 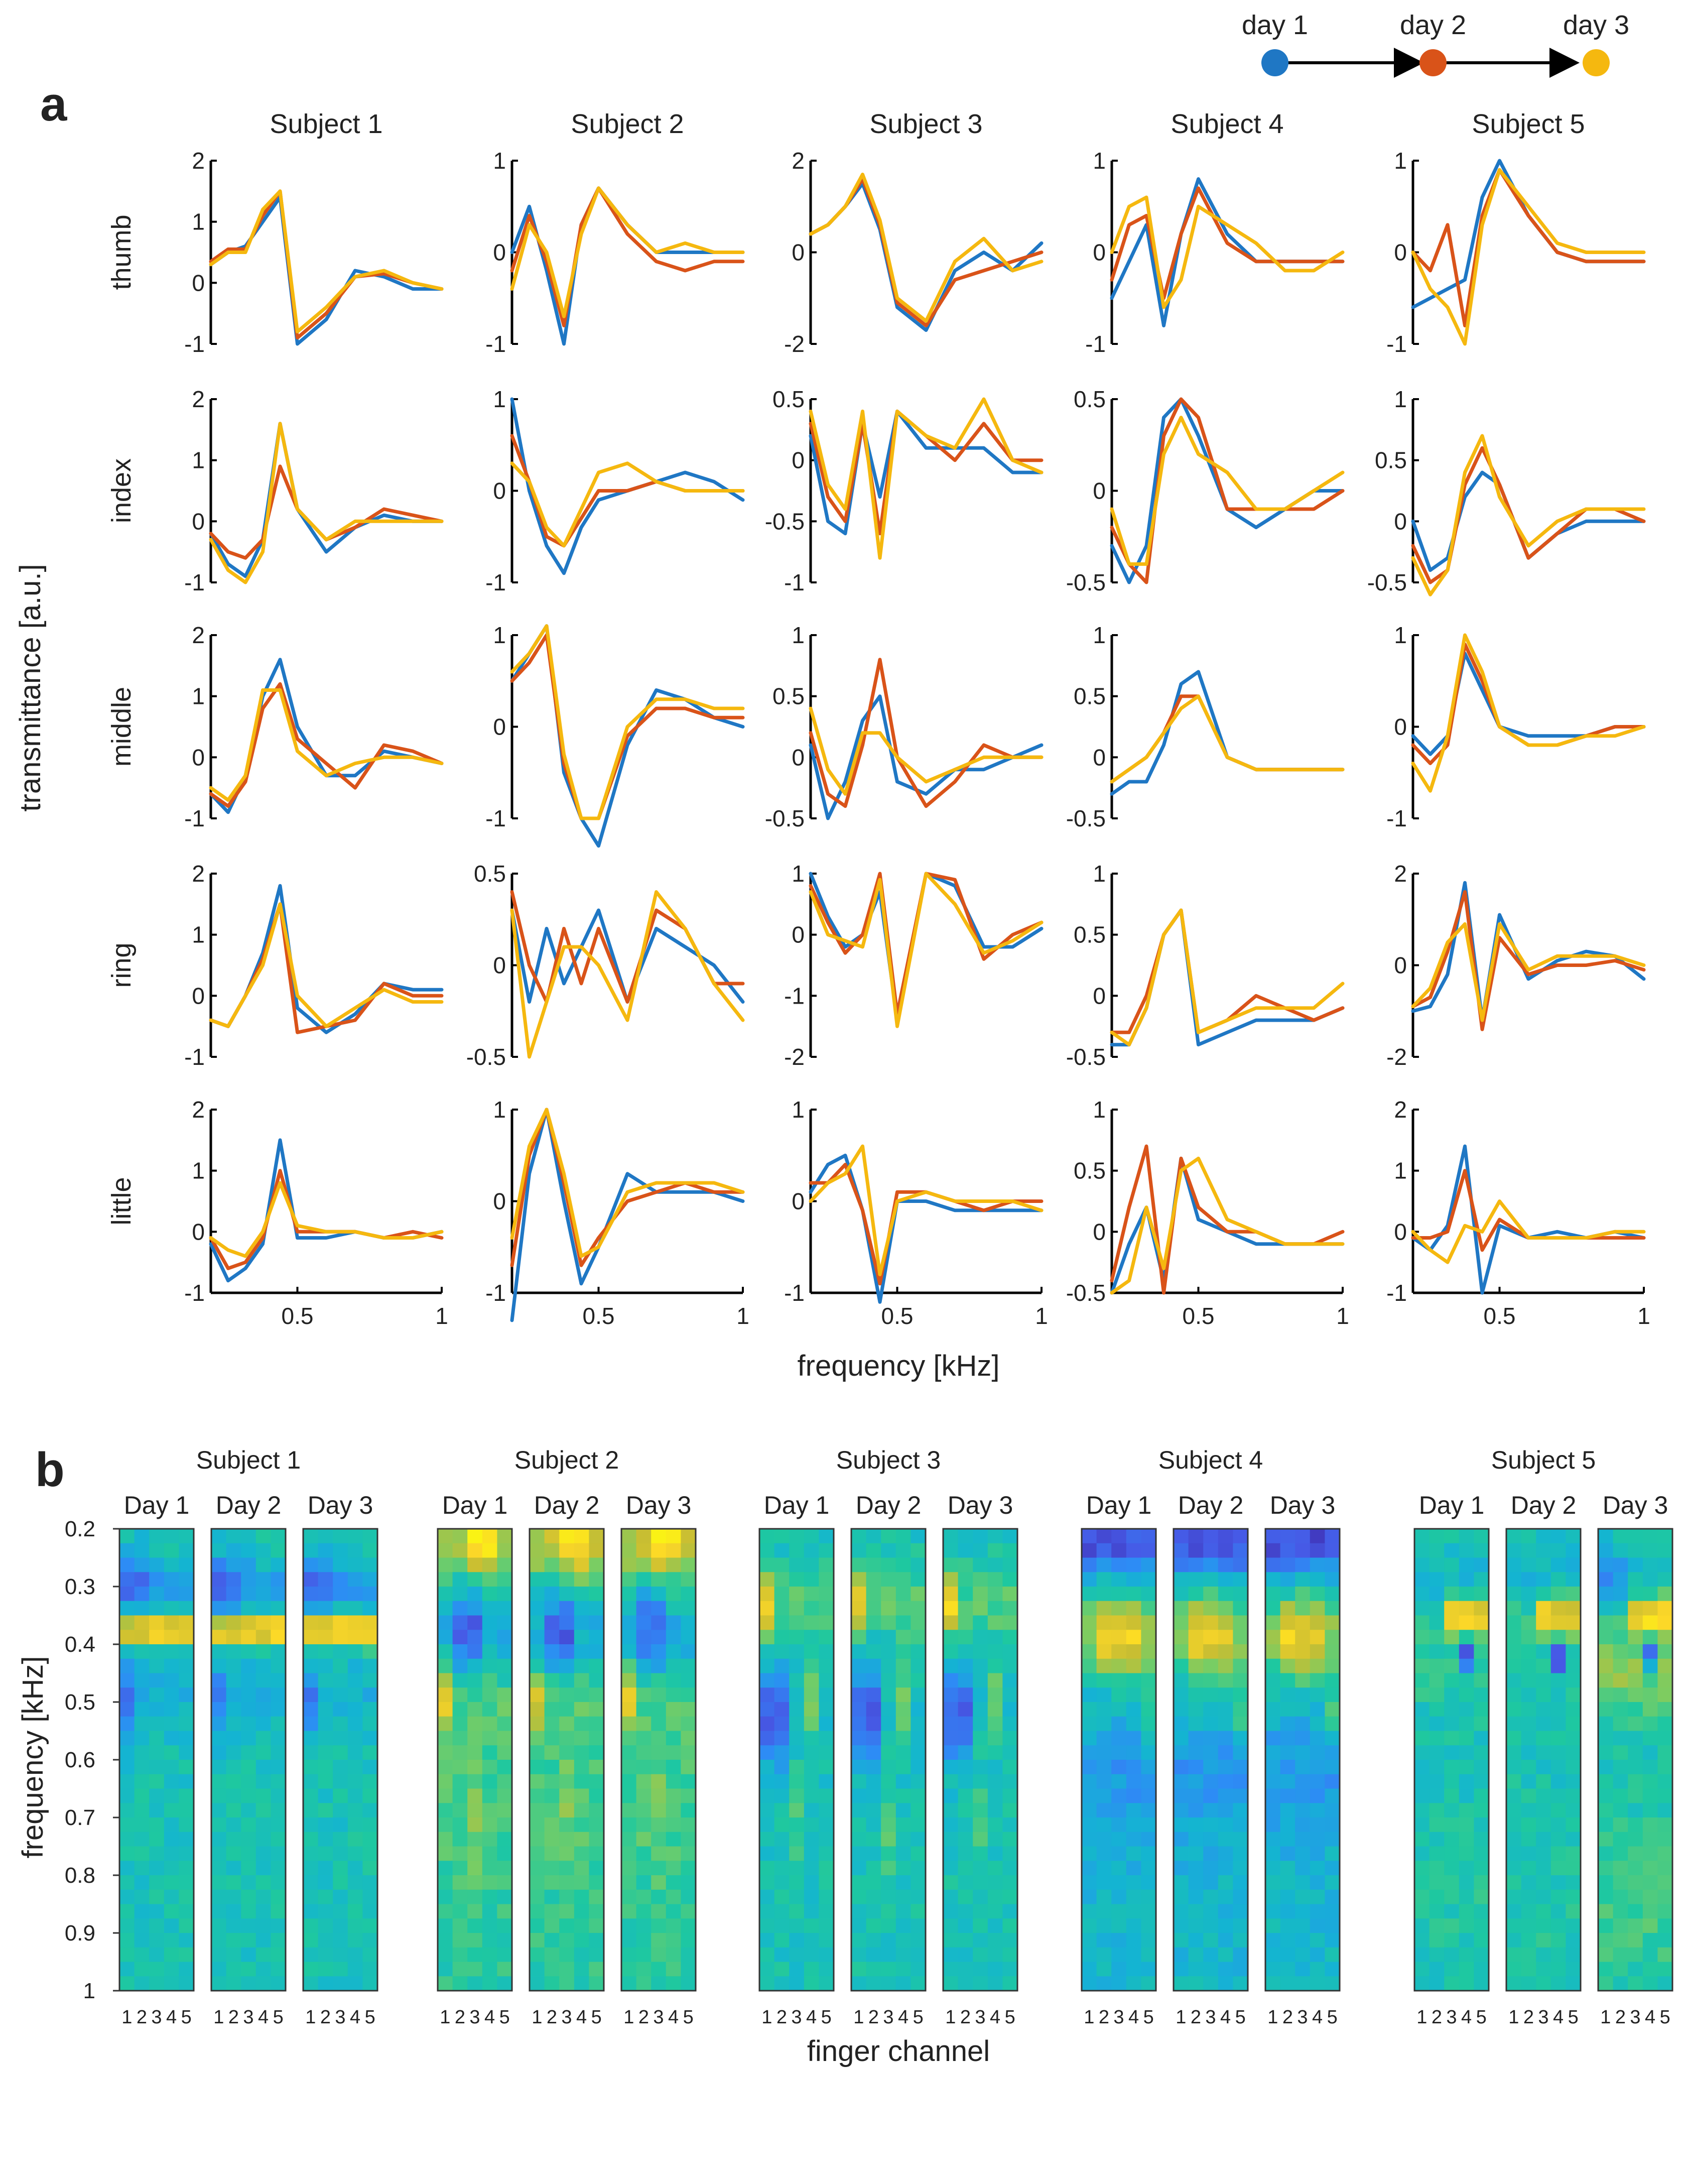 I want to click on y-tick-label: 2, so click(x=1400, y=874).